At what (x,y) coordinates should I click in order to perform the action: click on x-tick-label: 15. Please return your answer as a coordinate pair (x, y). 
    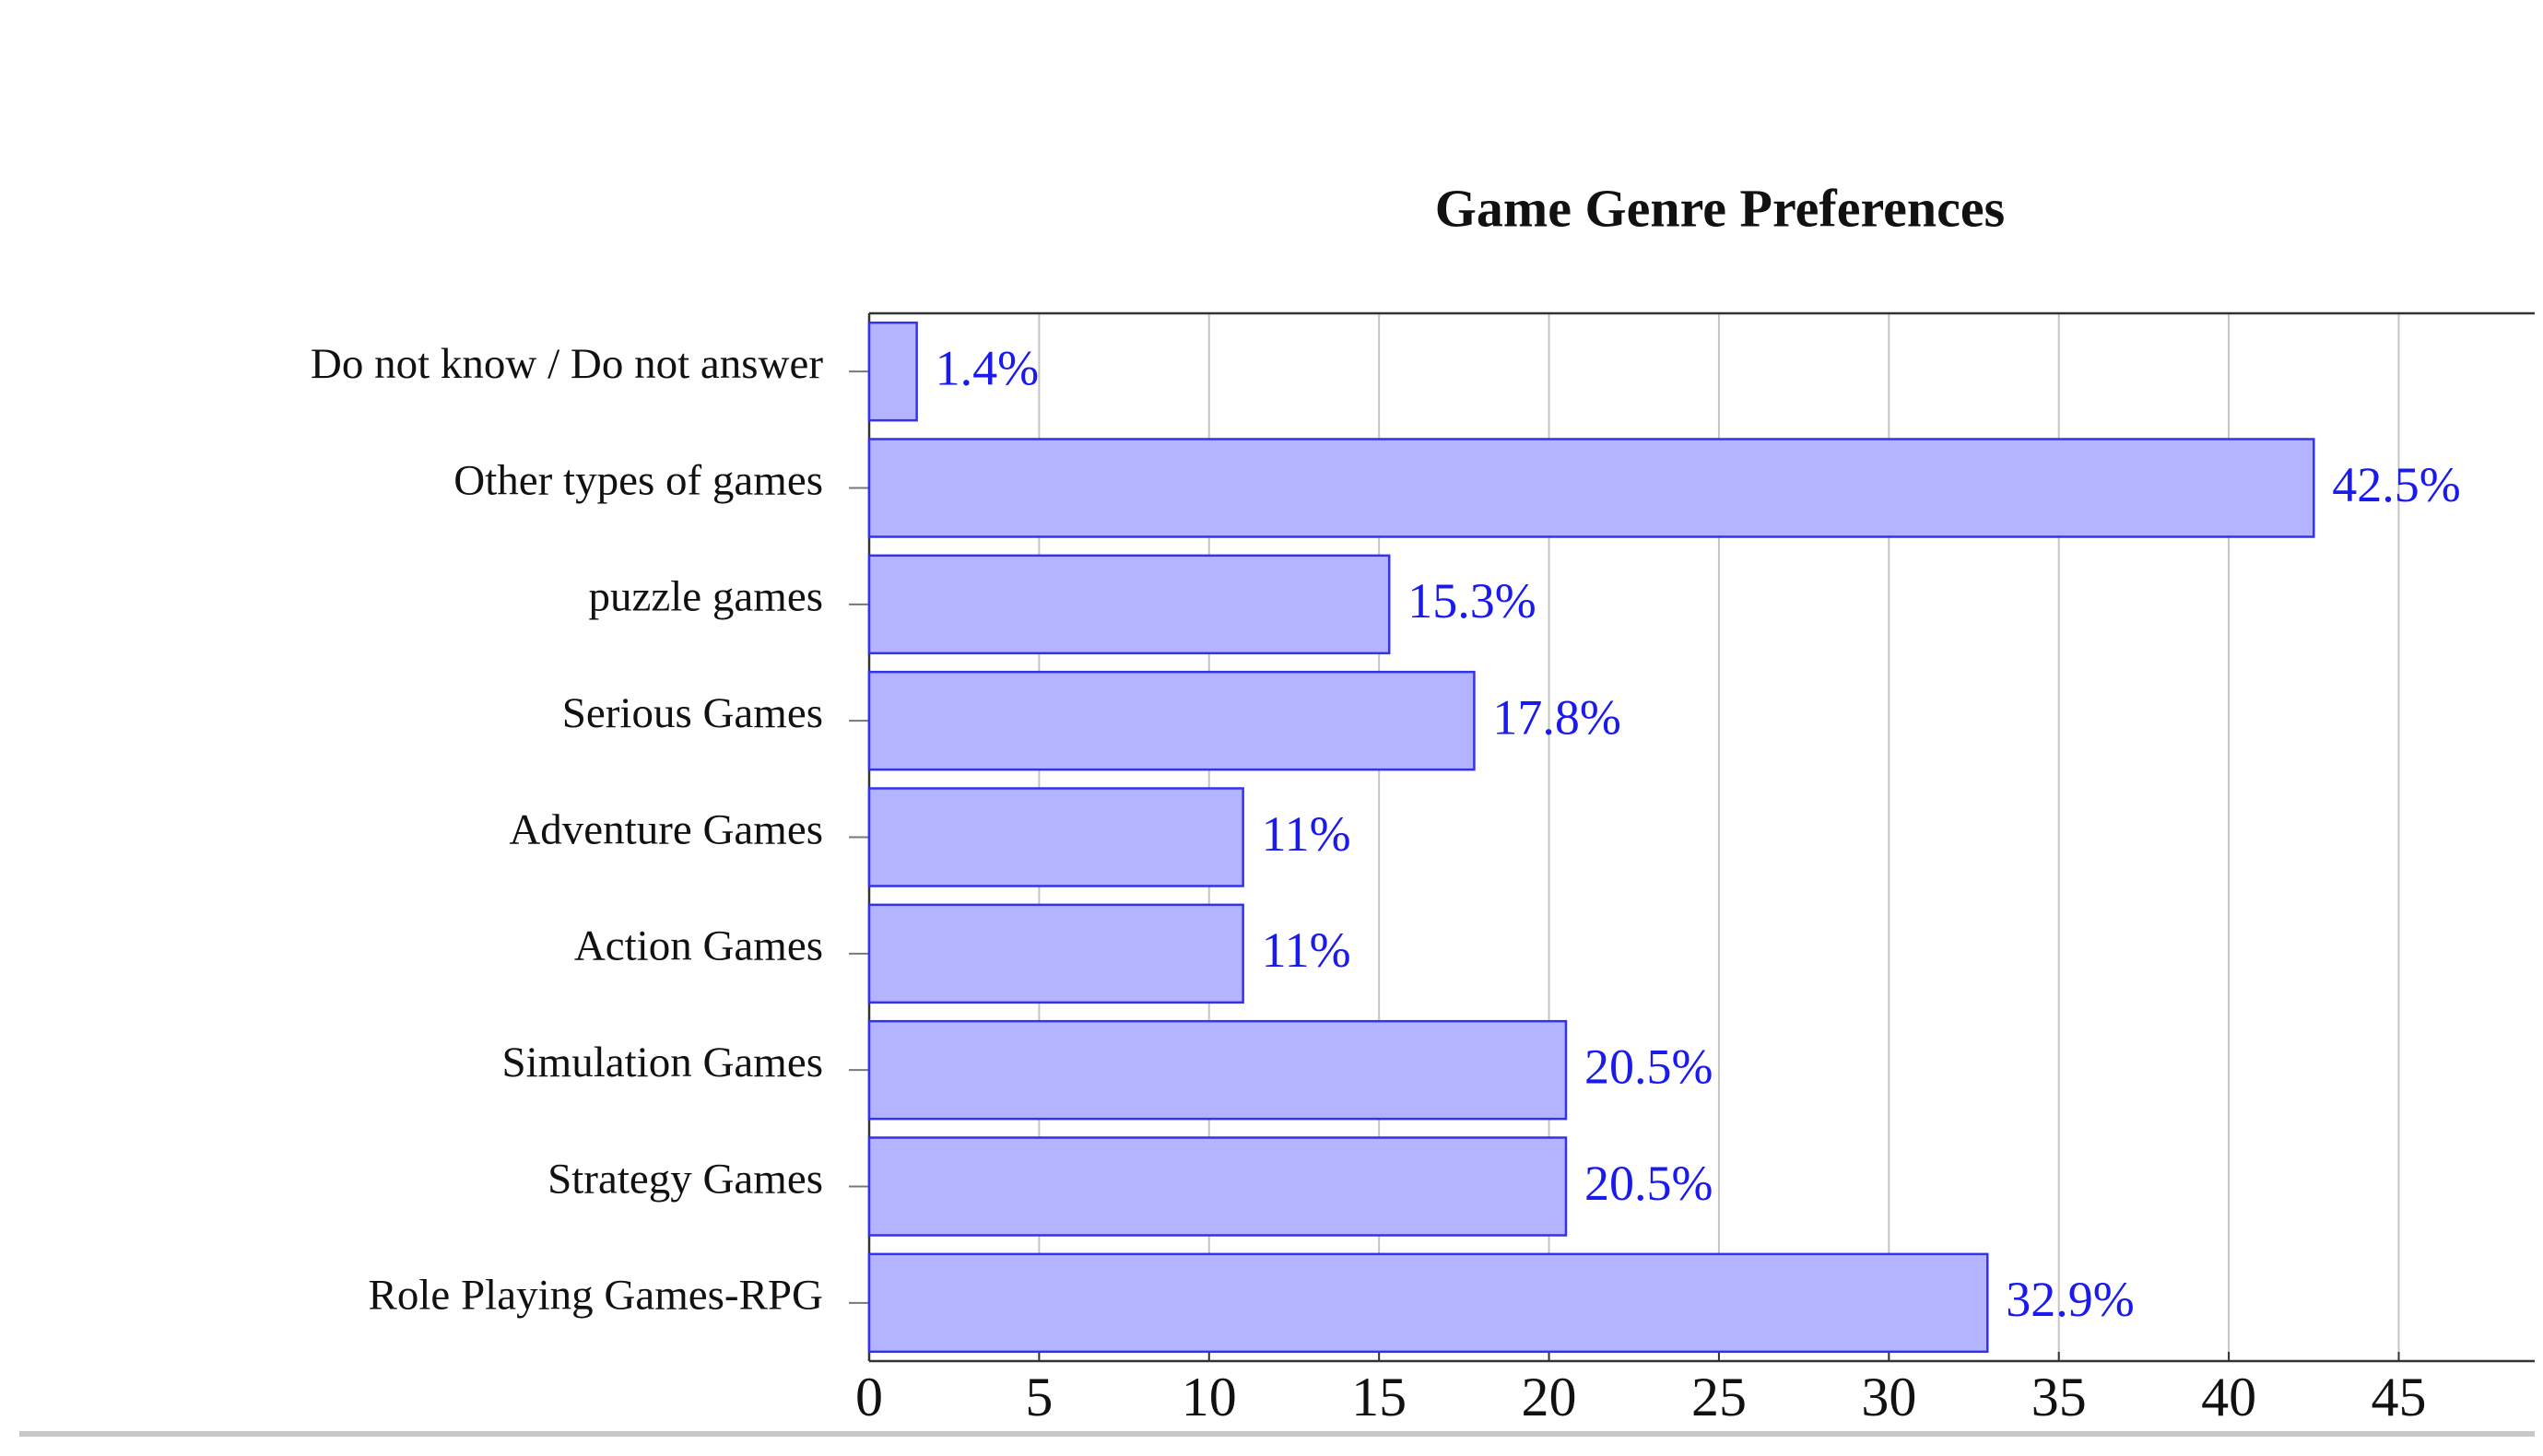
    Looking at the image, I should click on (1379, 1397).